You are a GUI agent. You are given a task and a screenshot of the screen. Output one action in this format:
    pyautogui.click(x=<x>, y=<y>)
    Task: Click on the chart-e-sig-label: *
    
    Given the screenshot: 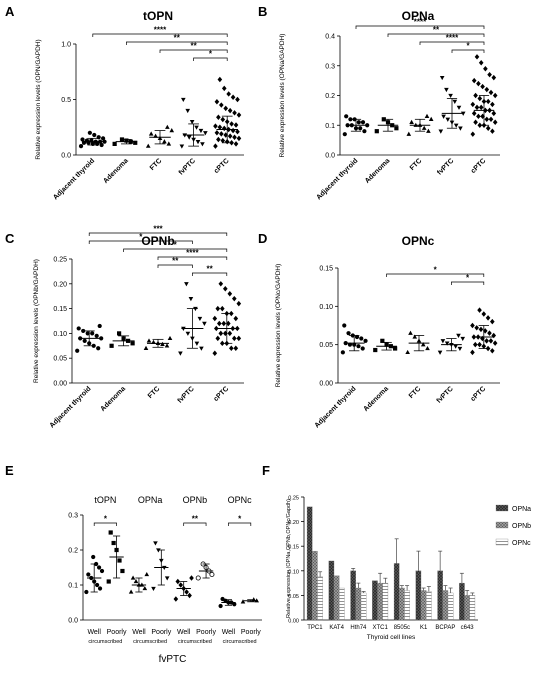 What is the action you would take?
    pyautogui.click(x=240, y=519)
    